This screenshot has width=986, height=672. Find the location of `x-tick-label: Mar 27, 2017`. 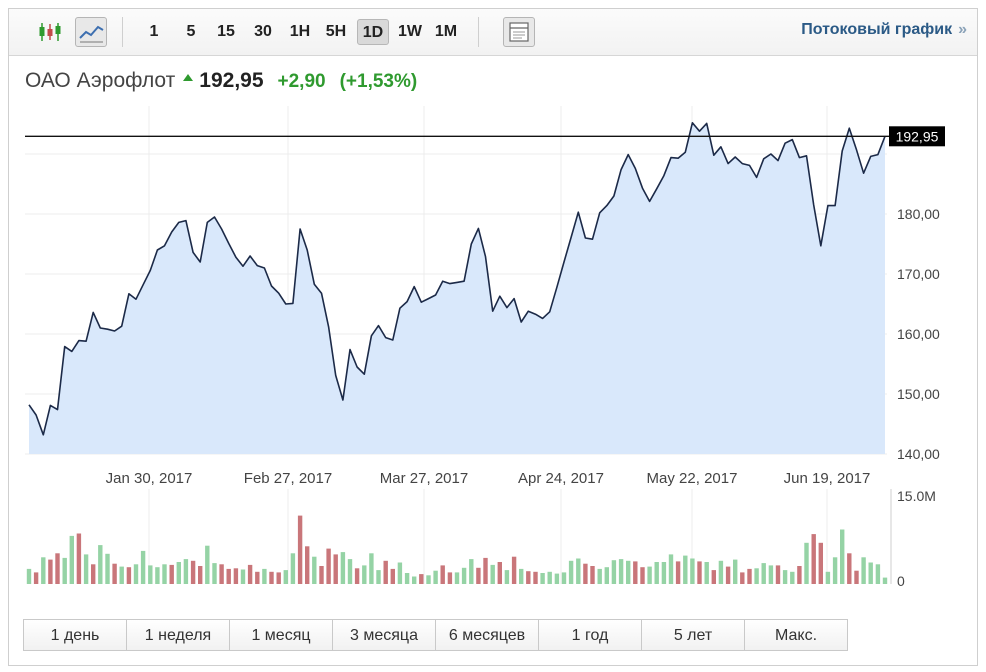

x-tick-label: Mar 27, 2017 is located at coordinates (424, 478).